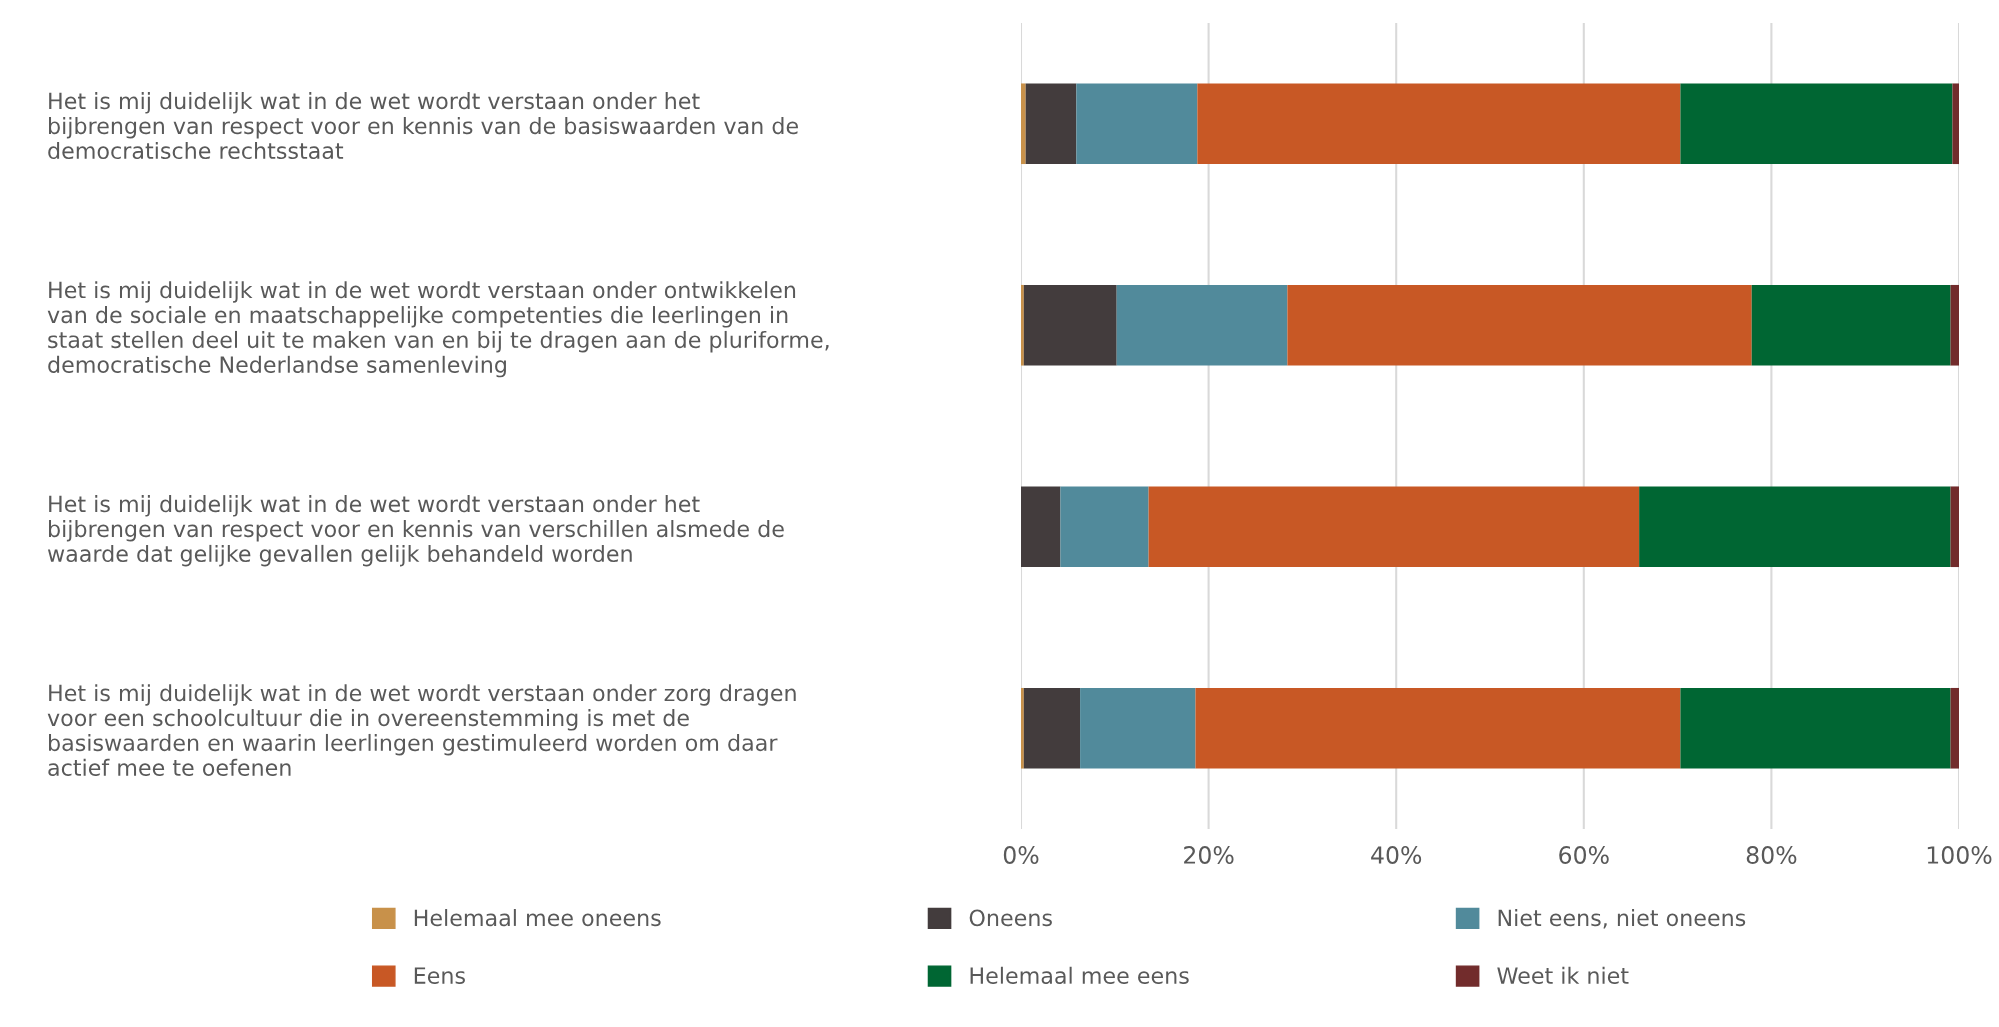 The image size is (1999, 1027). Describe the element at coordinates (1563, 975) in the screenshot. I see `legend-label: Weet ik niet` at that location.